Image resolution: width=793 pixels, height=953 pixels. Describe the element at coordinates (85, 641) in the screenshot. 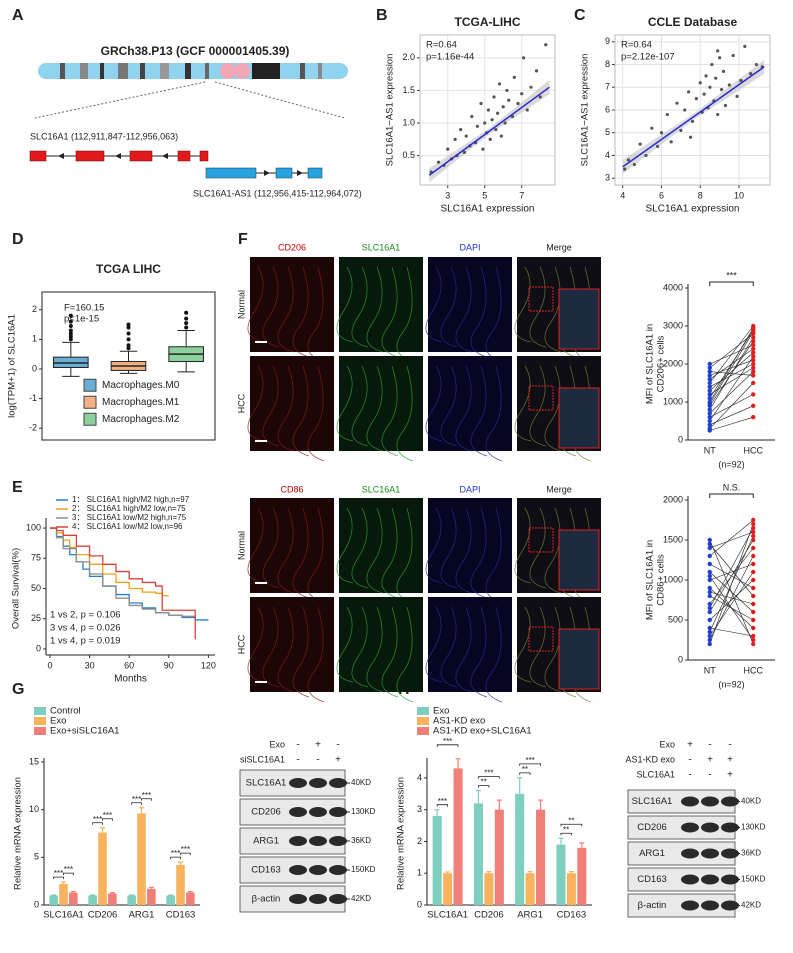

I see `annotation: 1 vs 4, p = 0.019` at that location.